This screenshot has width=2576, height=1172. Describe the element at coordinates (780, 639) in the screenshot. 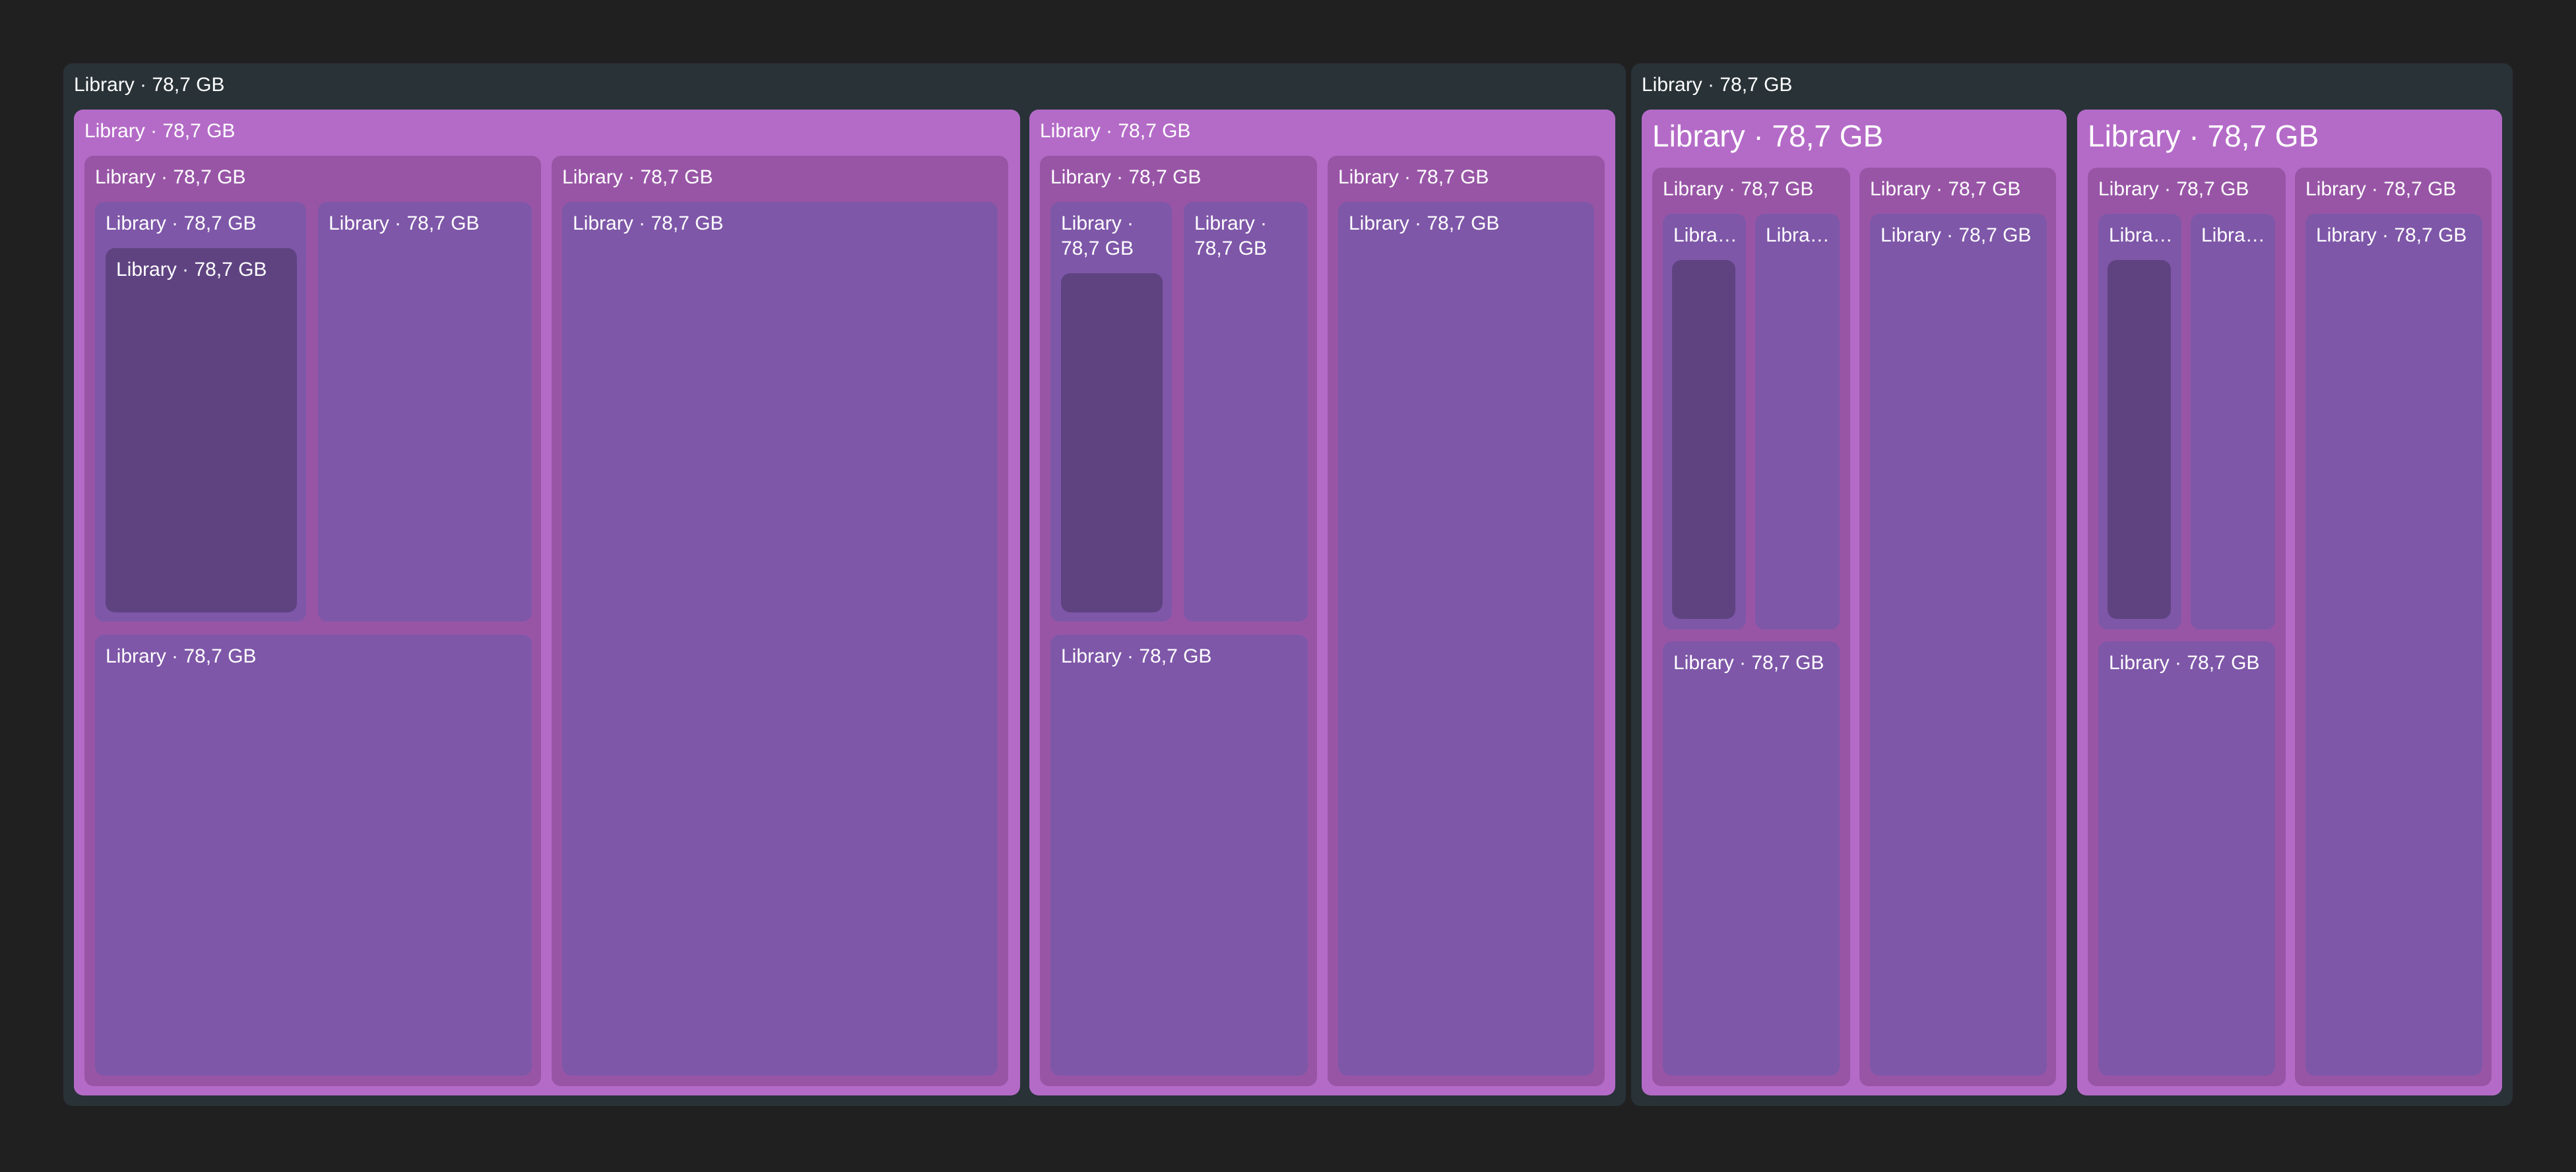

I see `treemap-node-a1b-1: Library · 78,7 GB` at that location.